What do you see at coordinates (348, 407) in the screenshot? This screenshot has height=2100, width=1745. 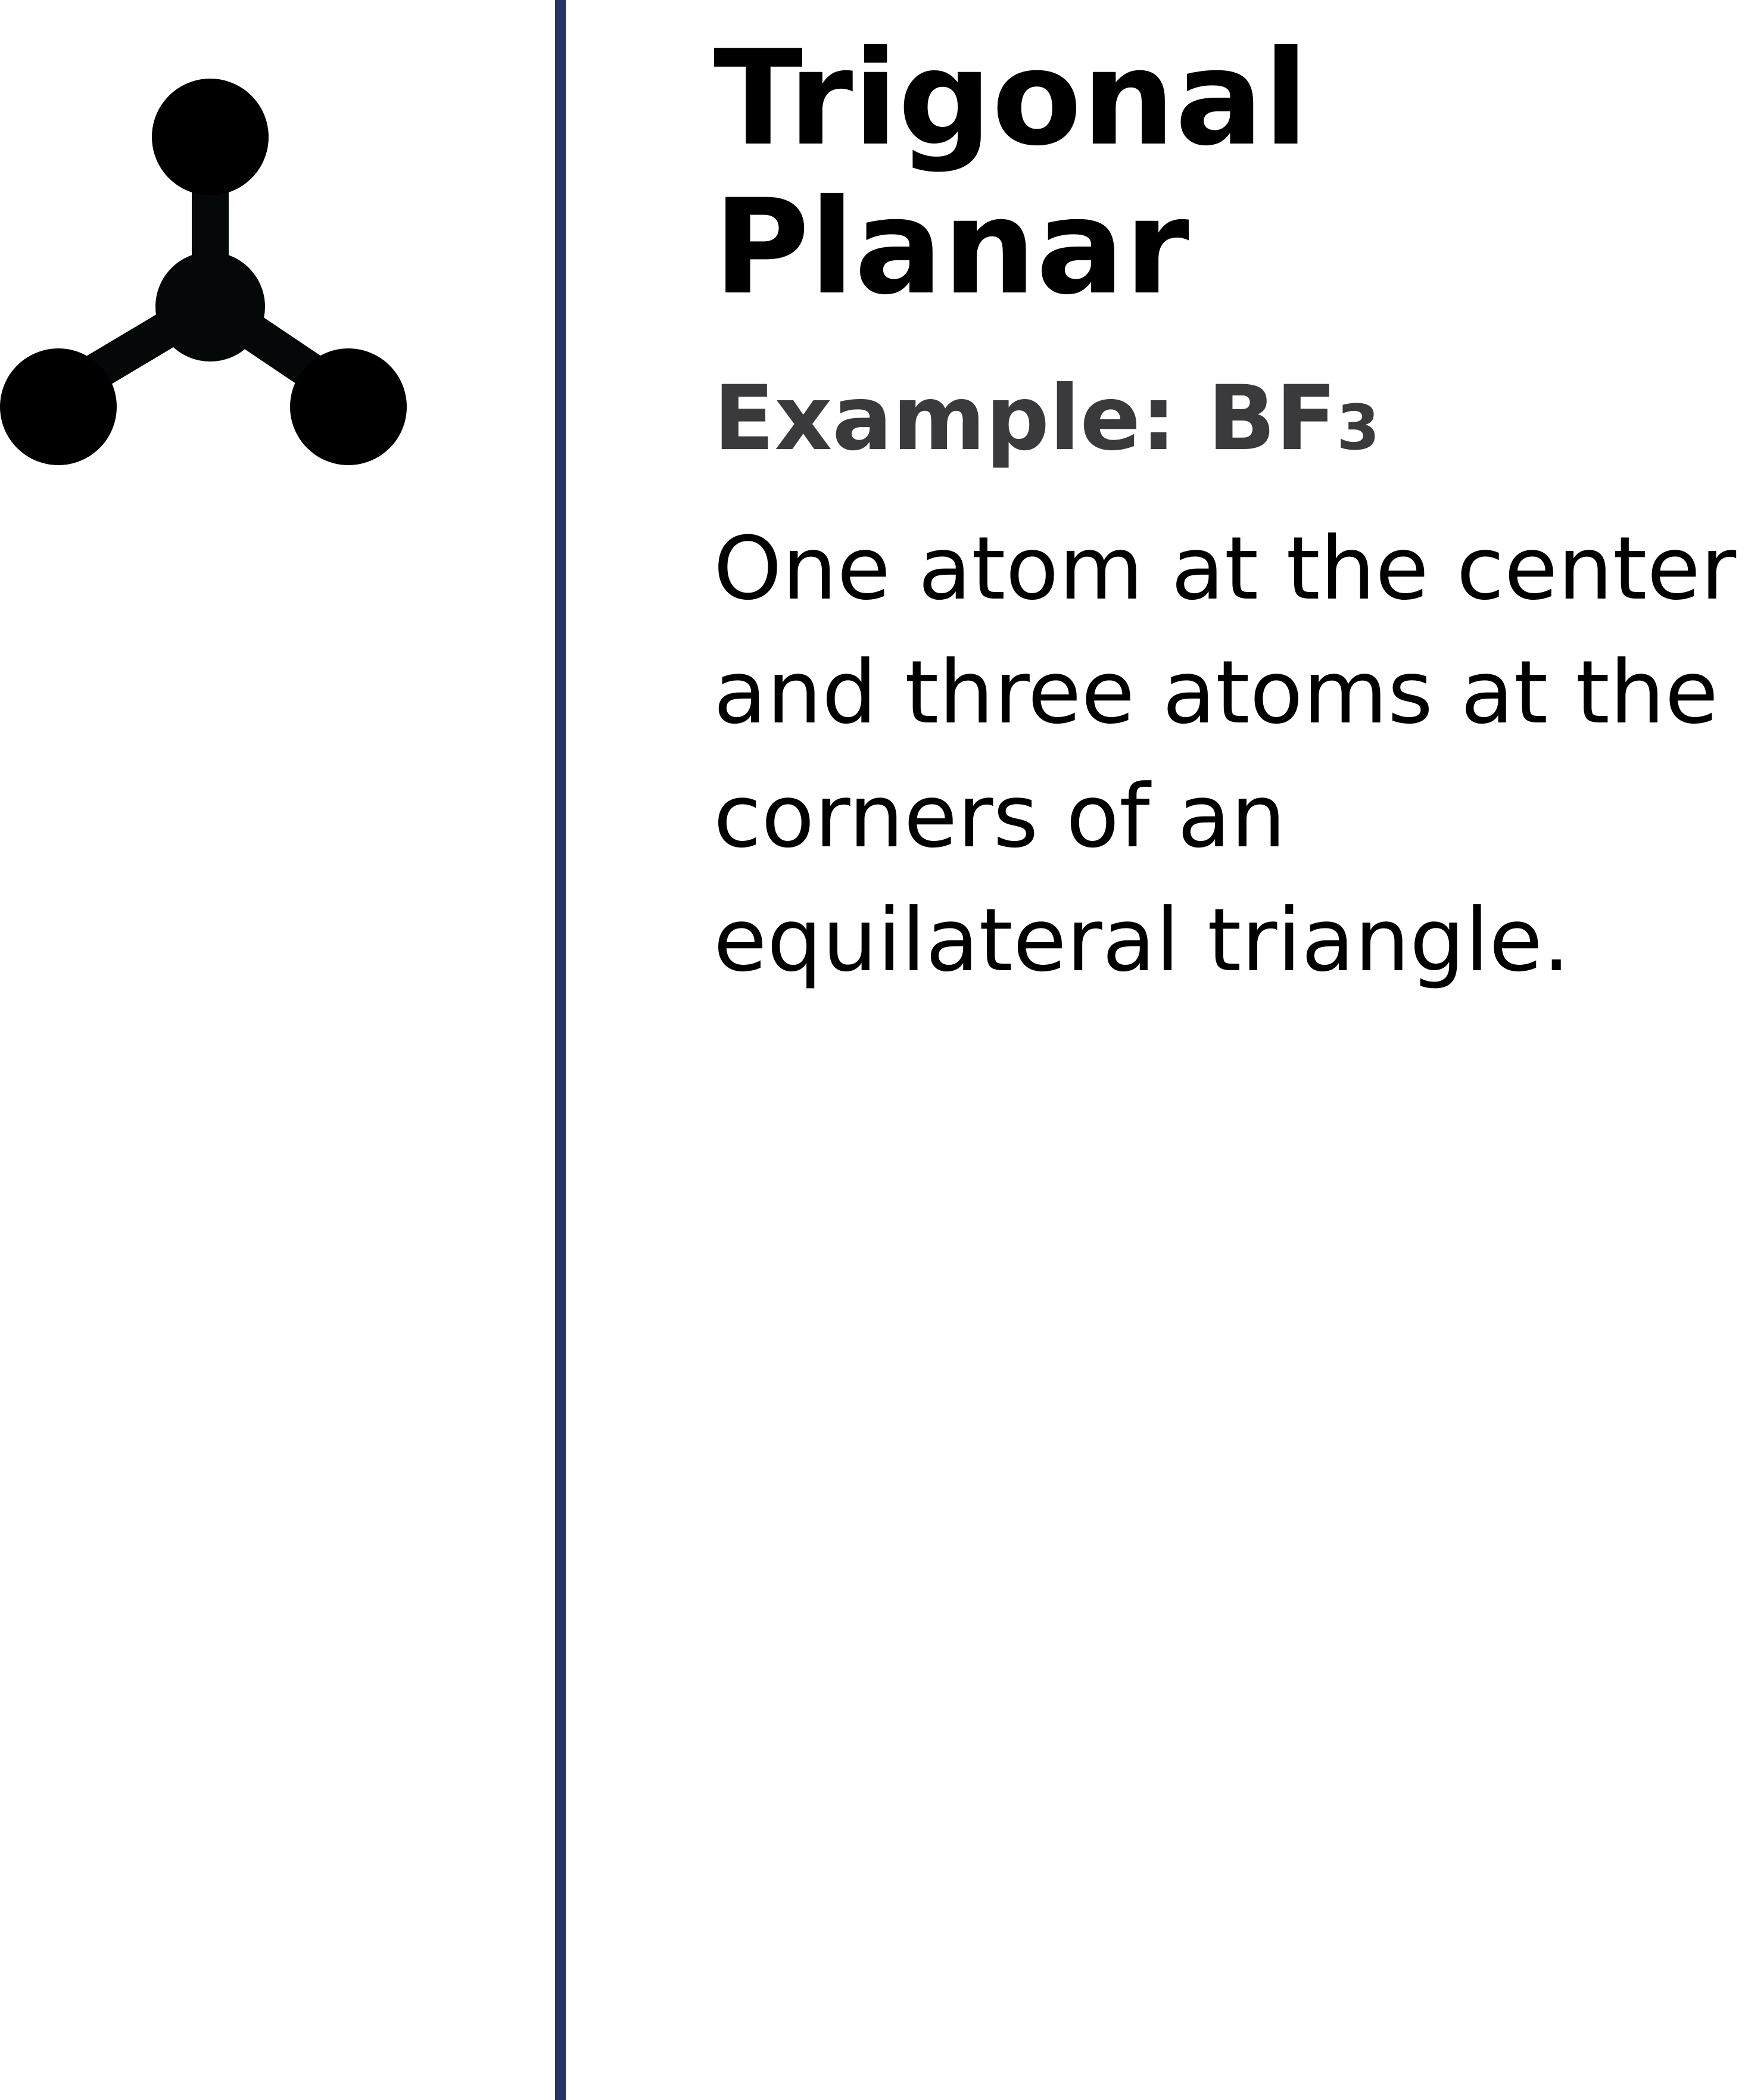 I see `atom-right` at bounding box center [348, 407].